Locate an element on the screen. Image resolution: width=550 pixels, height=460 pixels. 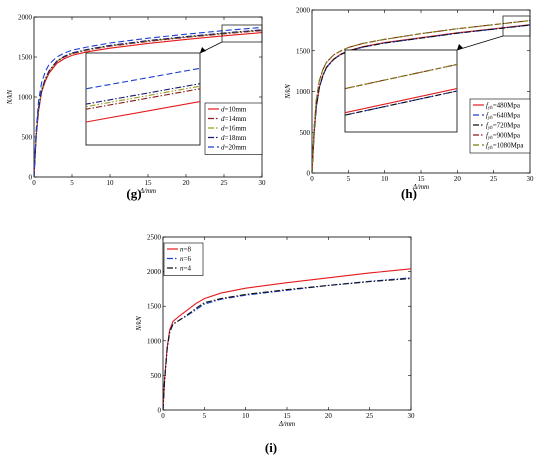
legend-label: d=16mm is located at coordinates (234, 129).